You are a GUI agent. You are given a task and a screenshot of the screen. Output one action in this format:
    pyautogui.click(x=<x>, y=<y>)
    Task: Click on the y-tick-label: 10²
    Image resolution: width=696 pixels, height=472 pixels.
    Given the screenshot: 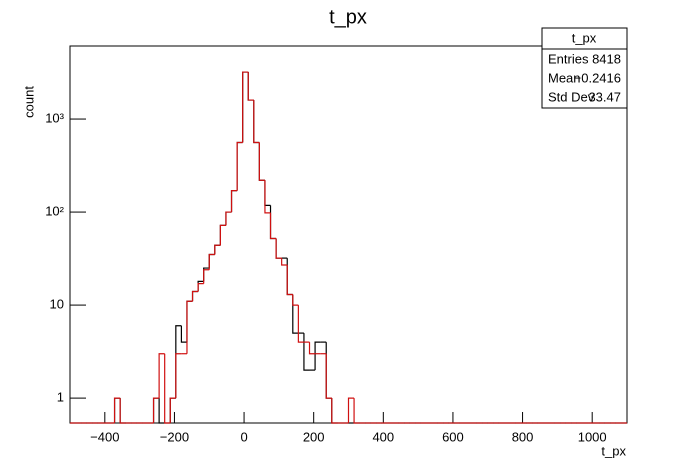 What is the action you would take?
    pyautogui.click(x=54, y=211)
    